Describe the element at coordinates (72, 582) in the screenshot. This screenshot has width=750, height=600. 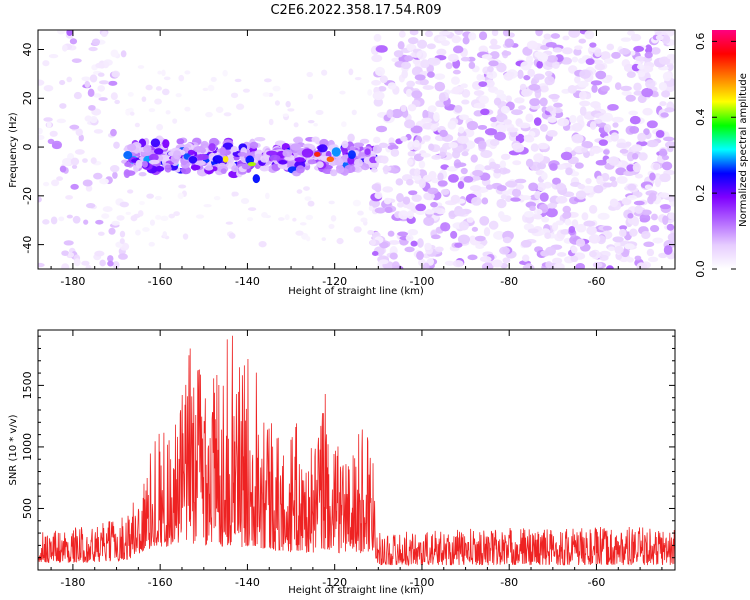
I see `snr-x-tick-label: -180` at that location.